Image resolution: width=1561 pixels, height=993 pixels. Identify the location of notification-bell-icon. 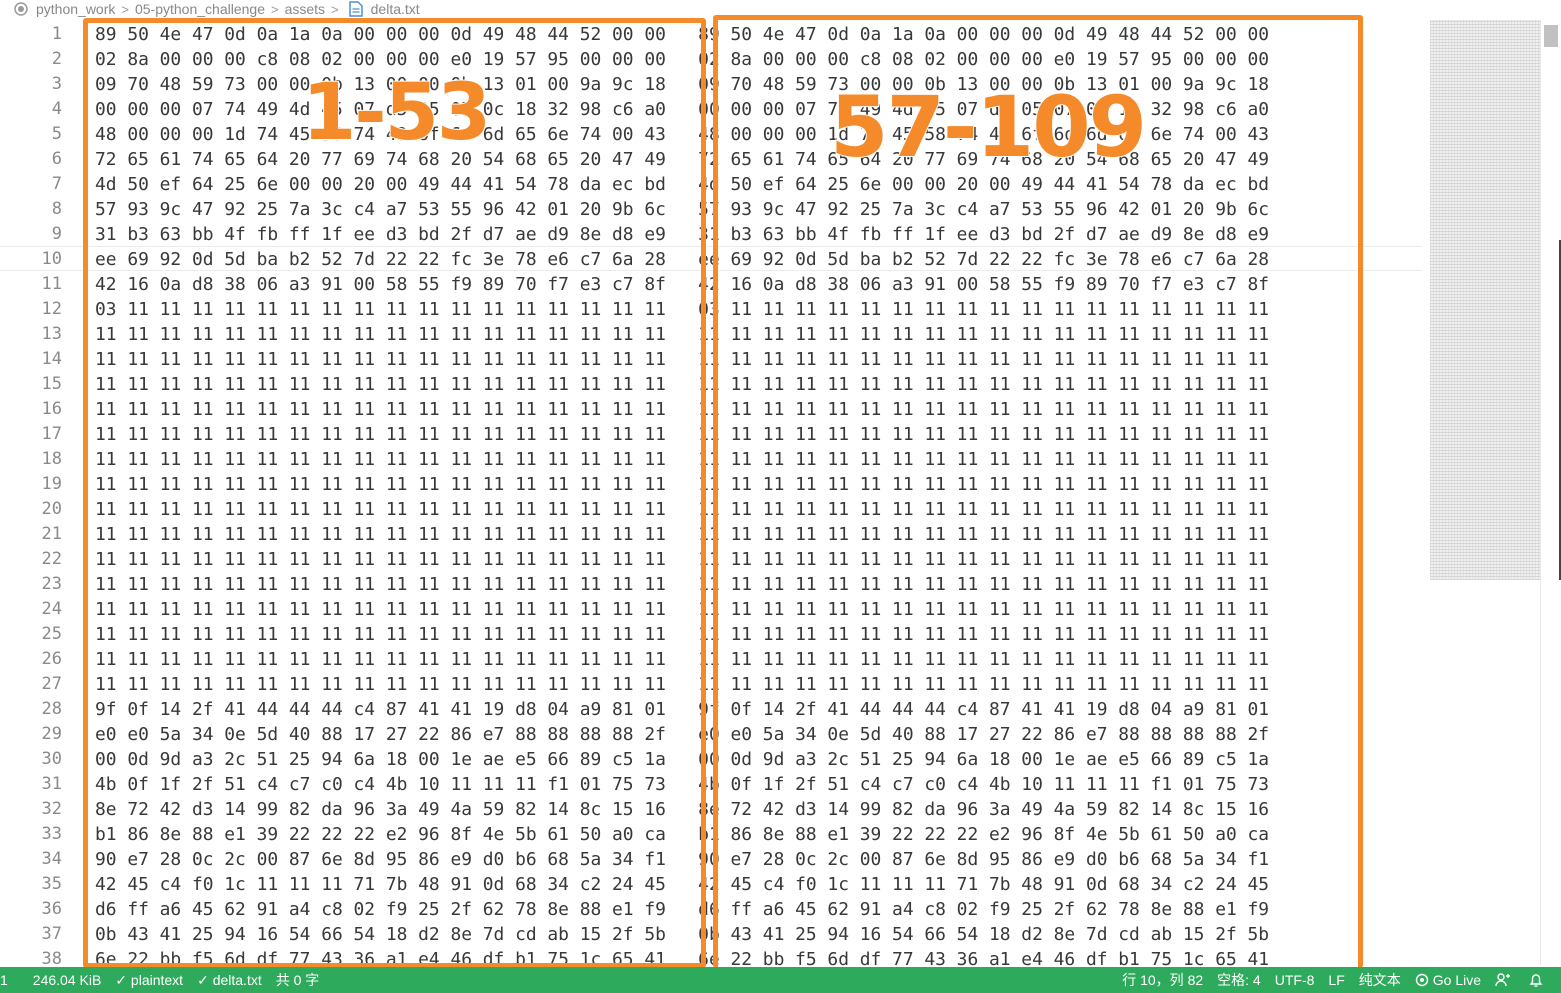
(1541, 980).